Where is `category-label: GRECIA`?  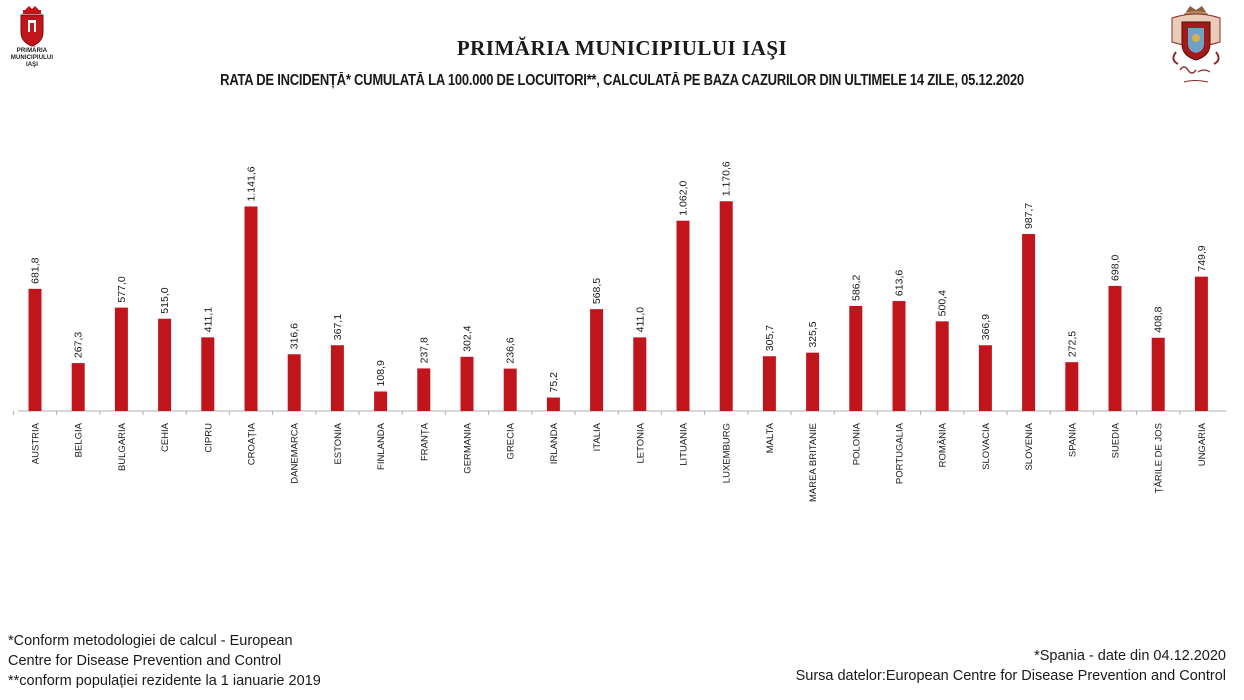 category-label: GRECIA is located at coordinates (511, 440).